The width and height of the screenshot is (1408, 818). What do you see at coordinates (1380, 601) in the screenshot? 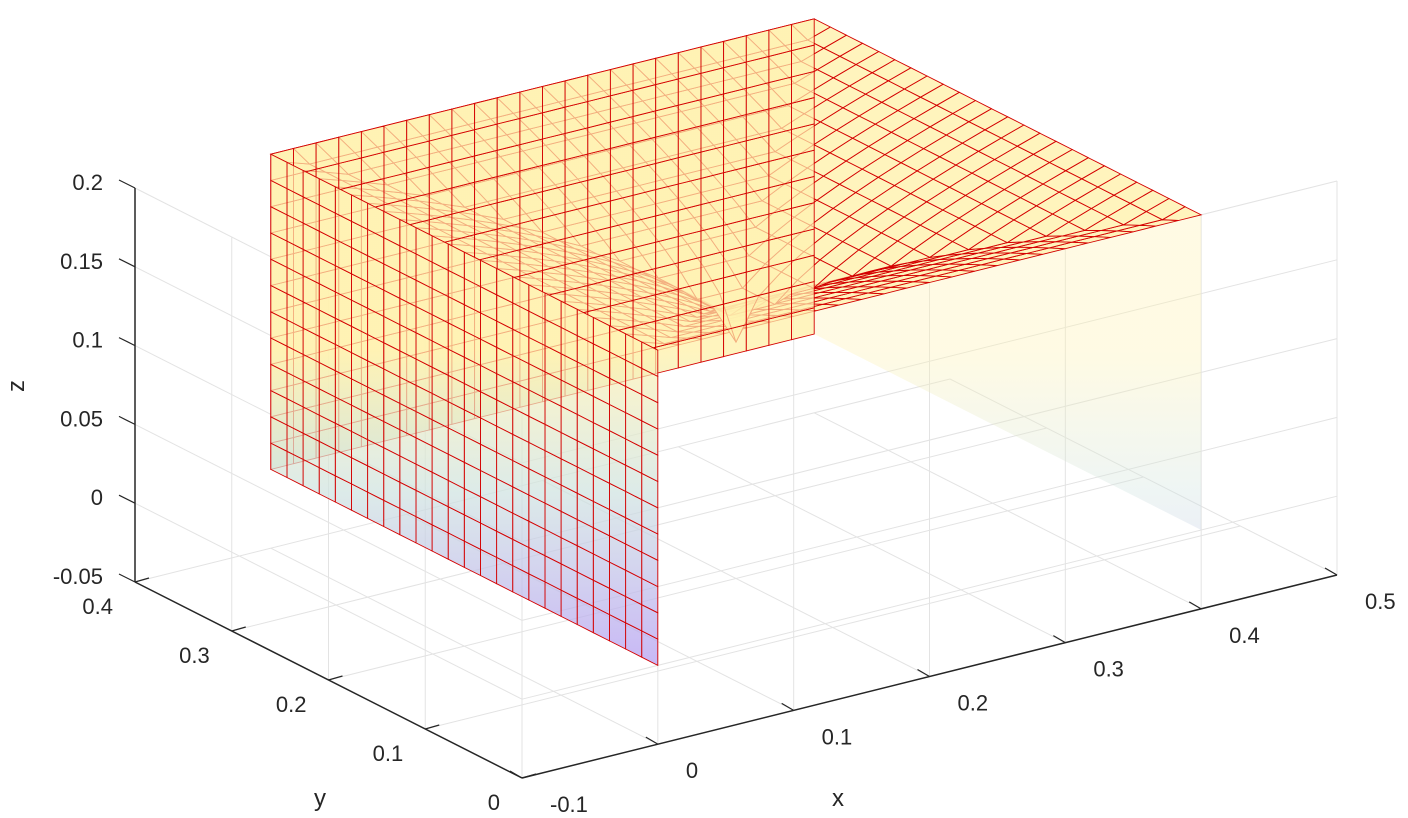
I see `x-tick-label: 0.5` at bounding box center [1380, 601].